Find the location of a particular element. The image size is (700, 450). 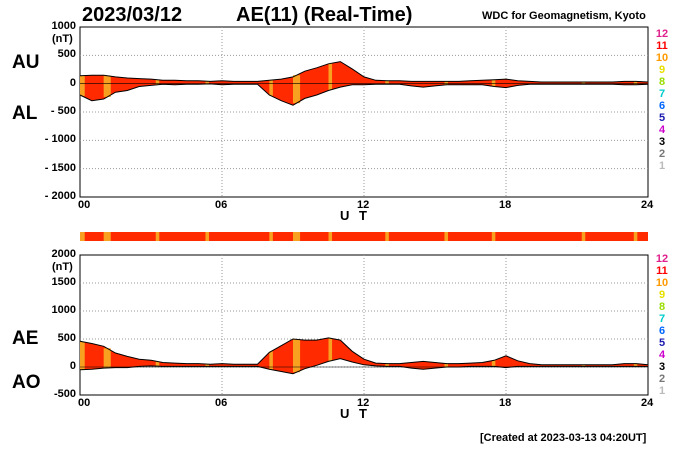

y-tick-label: -500 is located at coordinates (64, 394).